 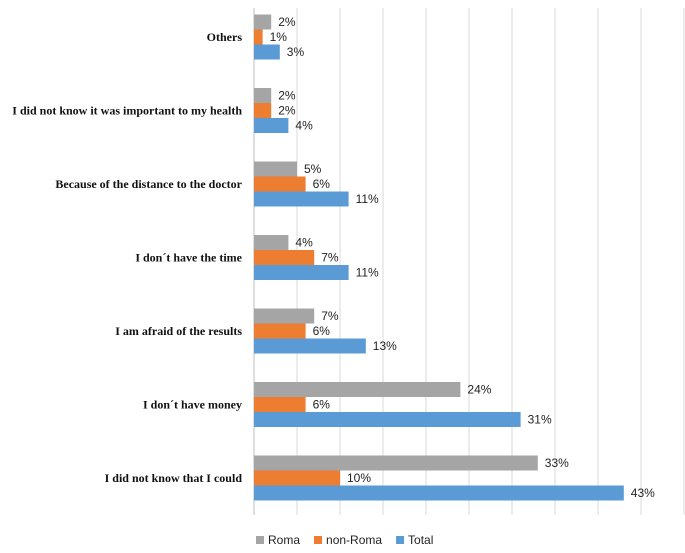 What do you see at coordinates (148, 184) in the screenshot?
I see `category-label: Because of the distance to the doctor` at bounding box center [148, 184].